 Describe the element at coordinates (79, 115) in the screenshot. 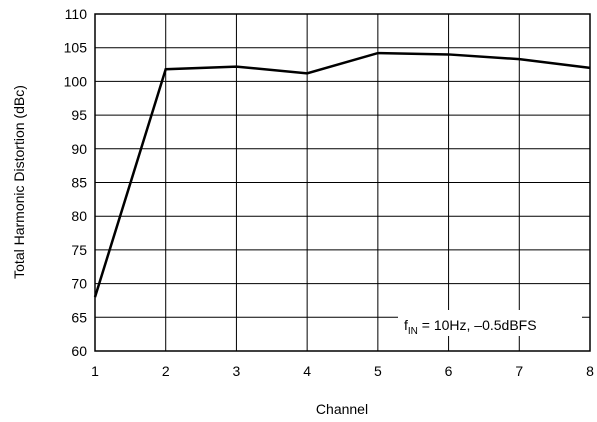

I see `y-tick-label: 95` at that location.